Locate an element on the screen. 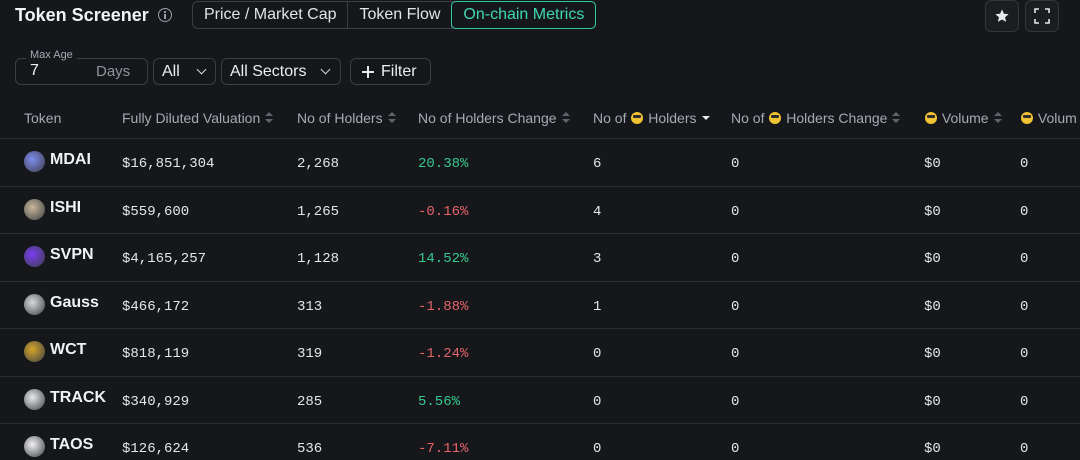 This screenshot has height=460, width=1080. table-row: MDAI $16,851,304 2,268 20.38% 6 0 $0 0 is located at coordinates (540, 163).